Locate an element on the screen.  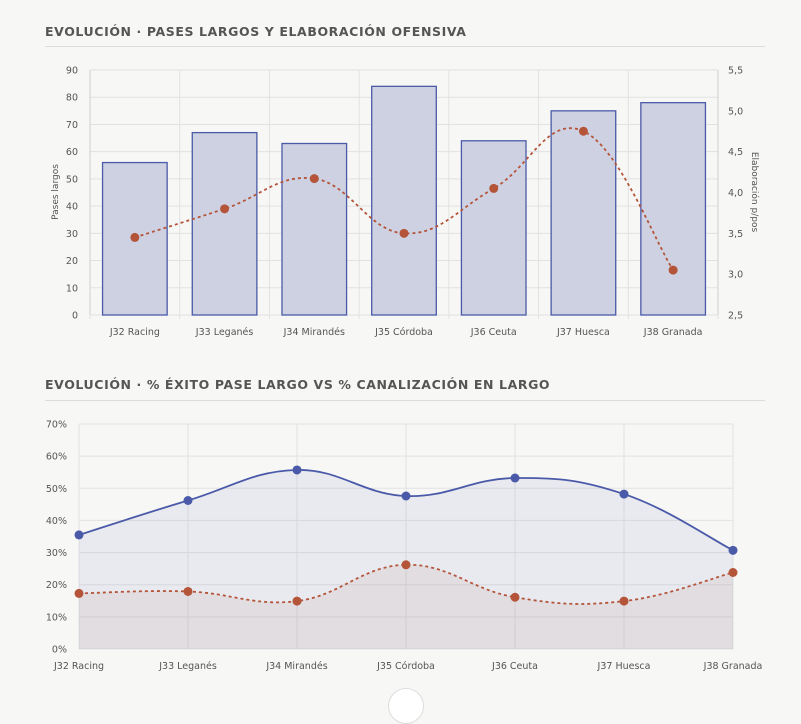
chart1-xtick: J32 Racing is located at coordinates (134, 332).